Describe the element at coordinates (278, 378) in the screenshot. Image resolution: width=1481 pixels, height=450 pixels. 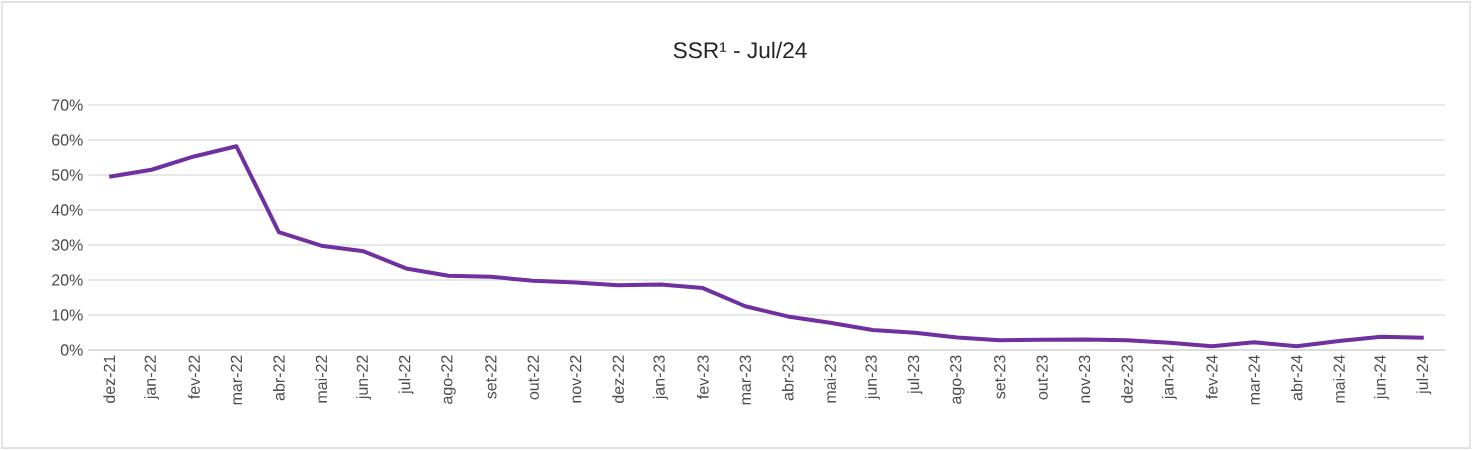
I see `x-tick-label: abr-22` at that location.